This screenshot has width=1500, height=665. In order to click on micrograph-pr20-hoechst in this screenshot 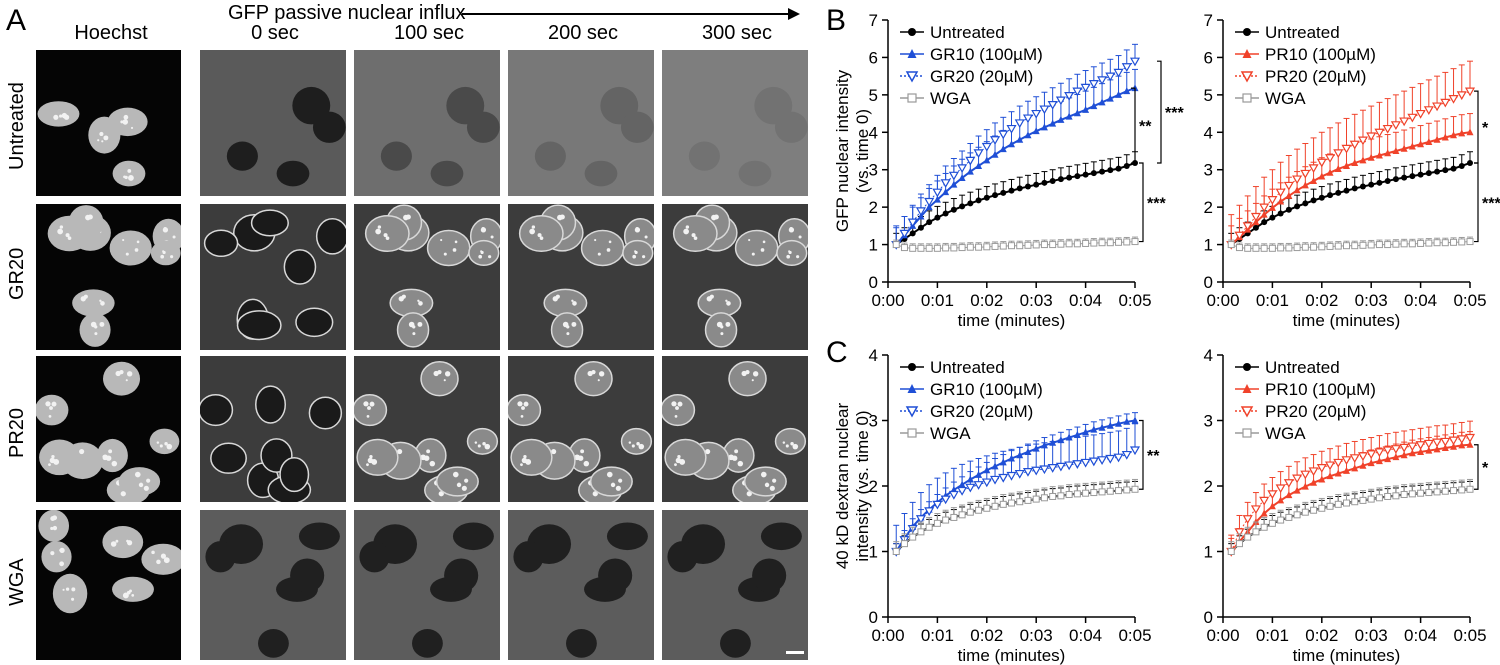, I will do `click(108, 429)`.